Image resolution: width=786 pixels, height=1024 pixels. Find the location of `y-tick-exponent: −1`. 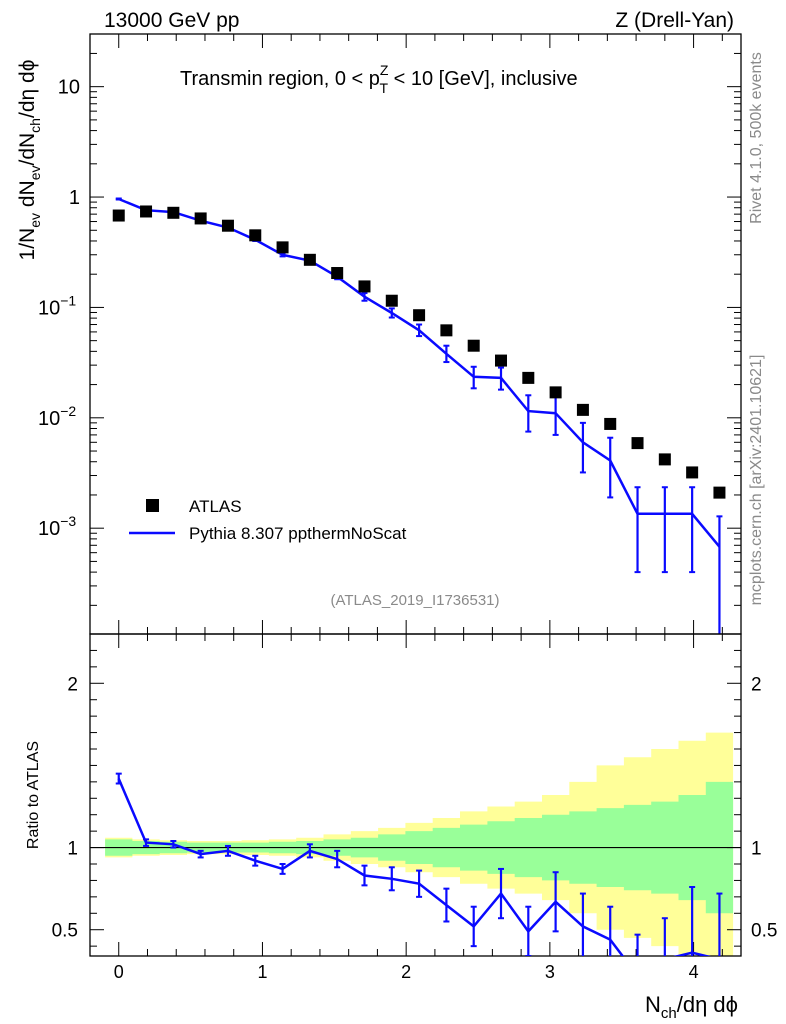

y-tick-exponent: −1 is located at coordinates (68, 300).